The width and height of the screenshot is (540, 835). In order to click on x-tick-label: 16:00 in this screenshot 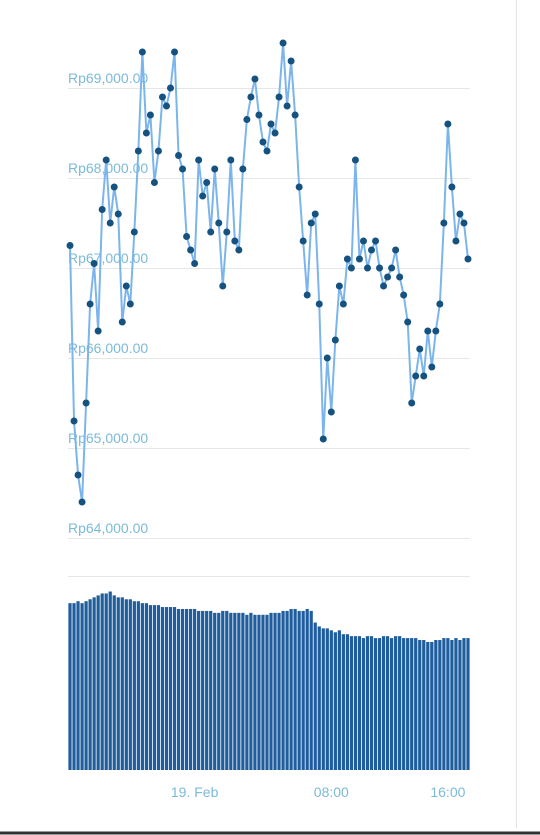, I will do `click(447, 792)`.